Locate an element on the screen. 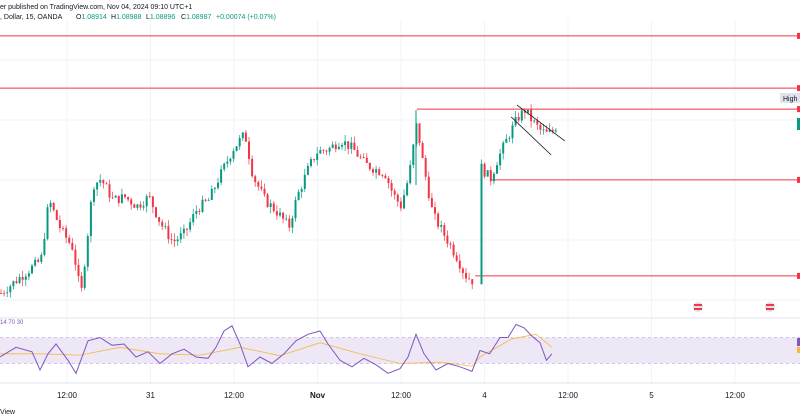  rsi-ma-line is located at coordinates (276, 350).